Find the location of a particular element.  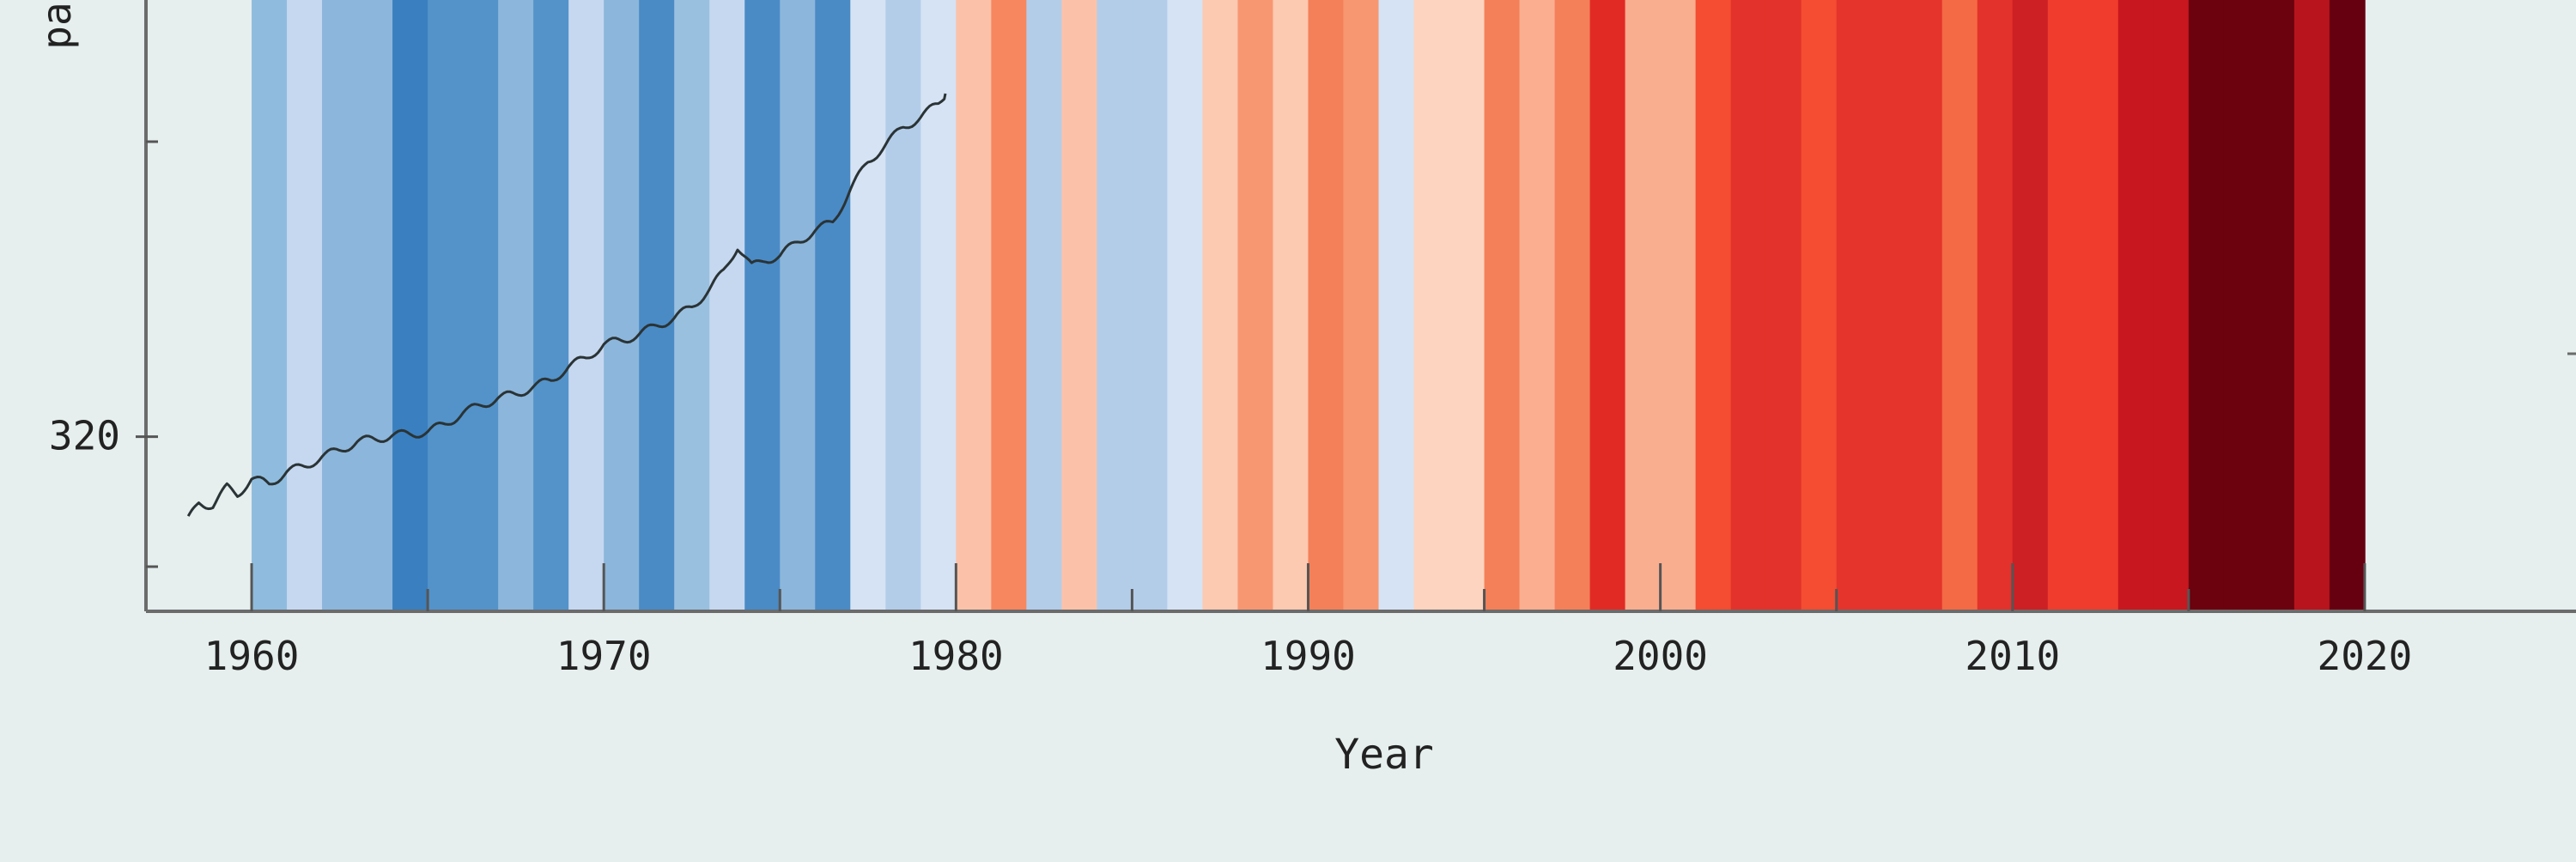

stripe-2001 is located at coordinates (1714, 305).